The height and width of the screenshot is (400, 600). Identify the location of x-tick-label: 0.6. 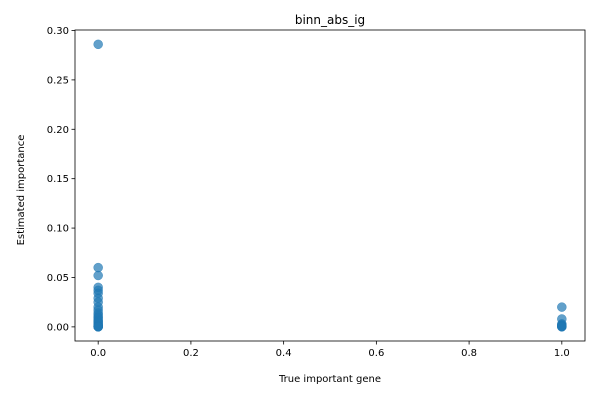
(376, 353).